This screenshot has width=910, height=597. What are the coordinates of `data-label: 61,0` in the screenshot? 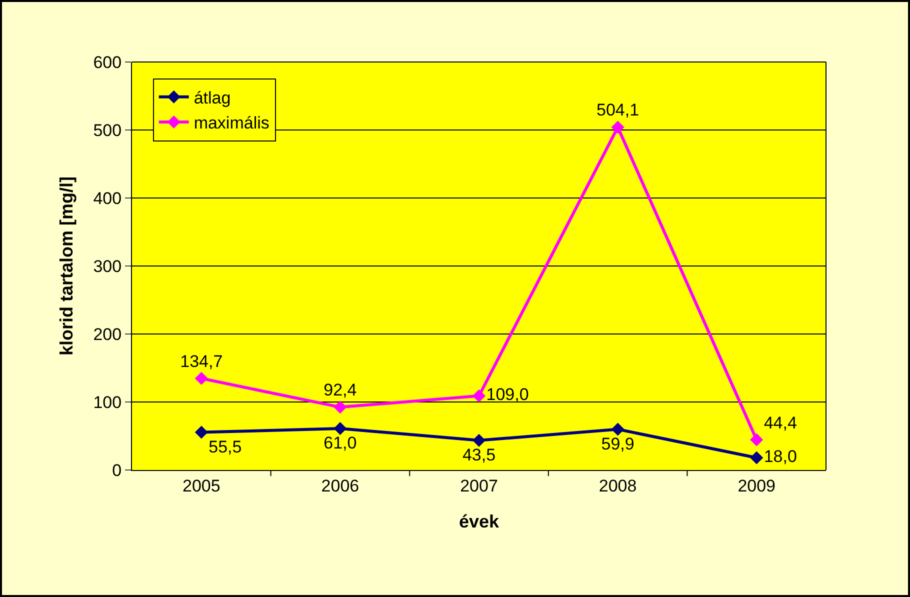 It's located at (340, 443).